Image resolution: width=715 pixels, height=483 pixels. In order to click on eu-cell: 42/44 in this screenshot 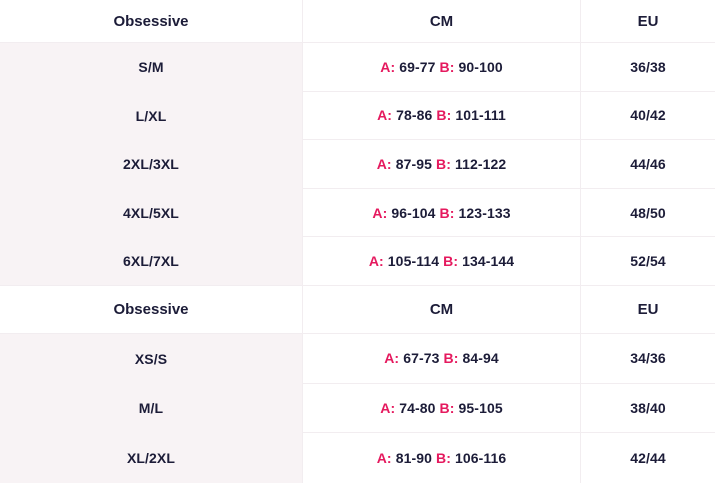, I will do `click(647, 458)`.